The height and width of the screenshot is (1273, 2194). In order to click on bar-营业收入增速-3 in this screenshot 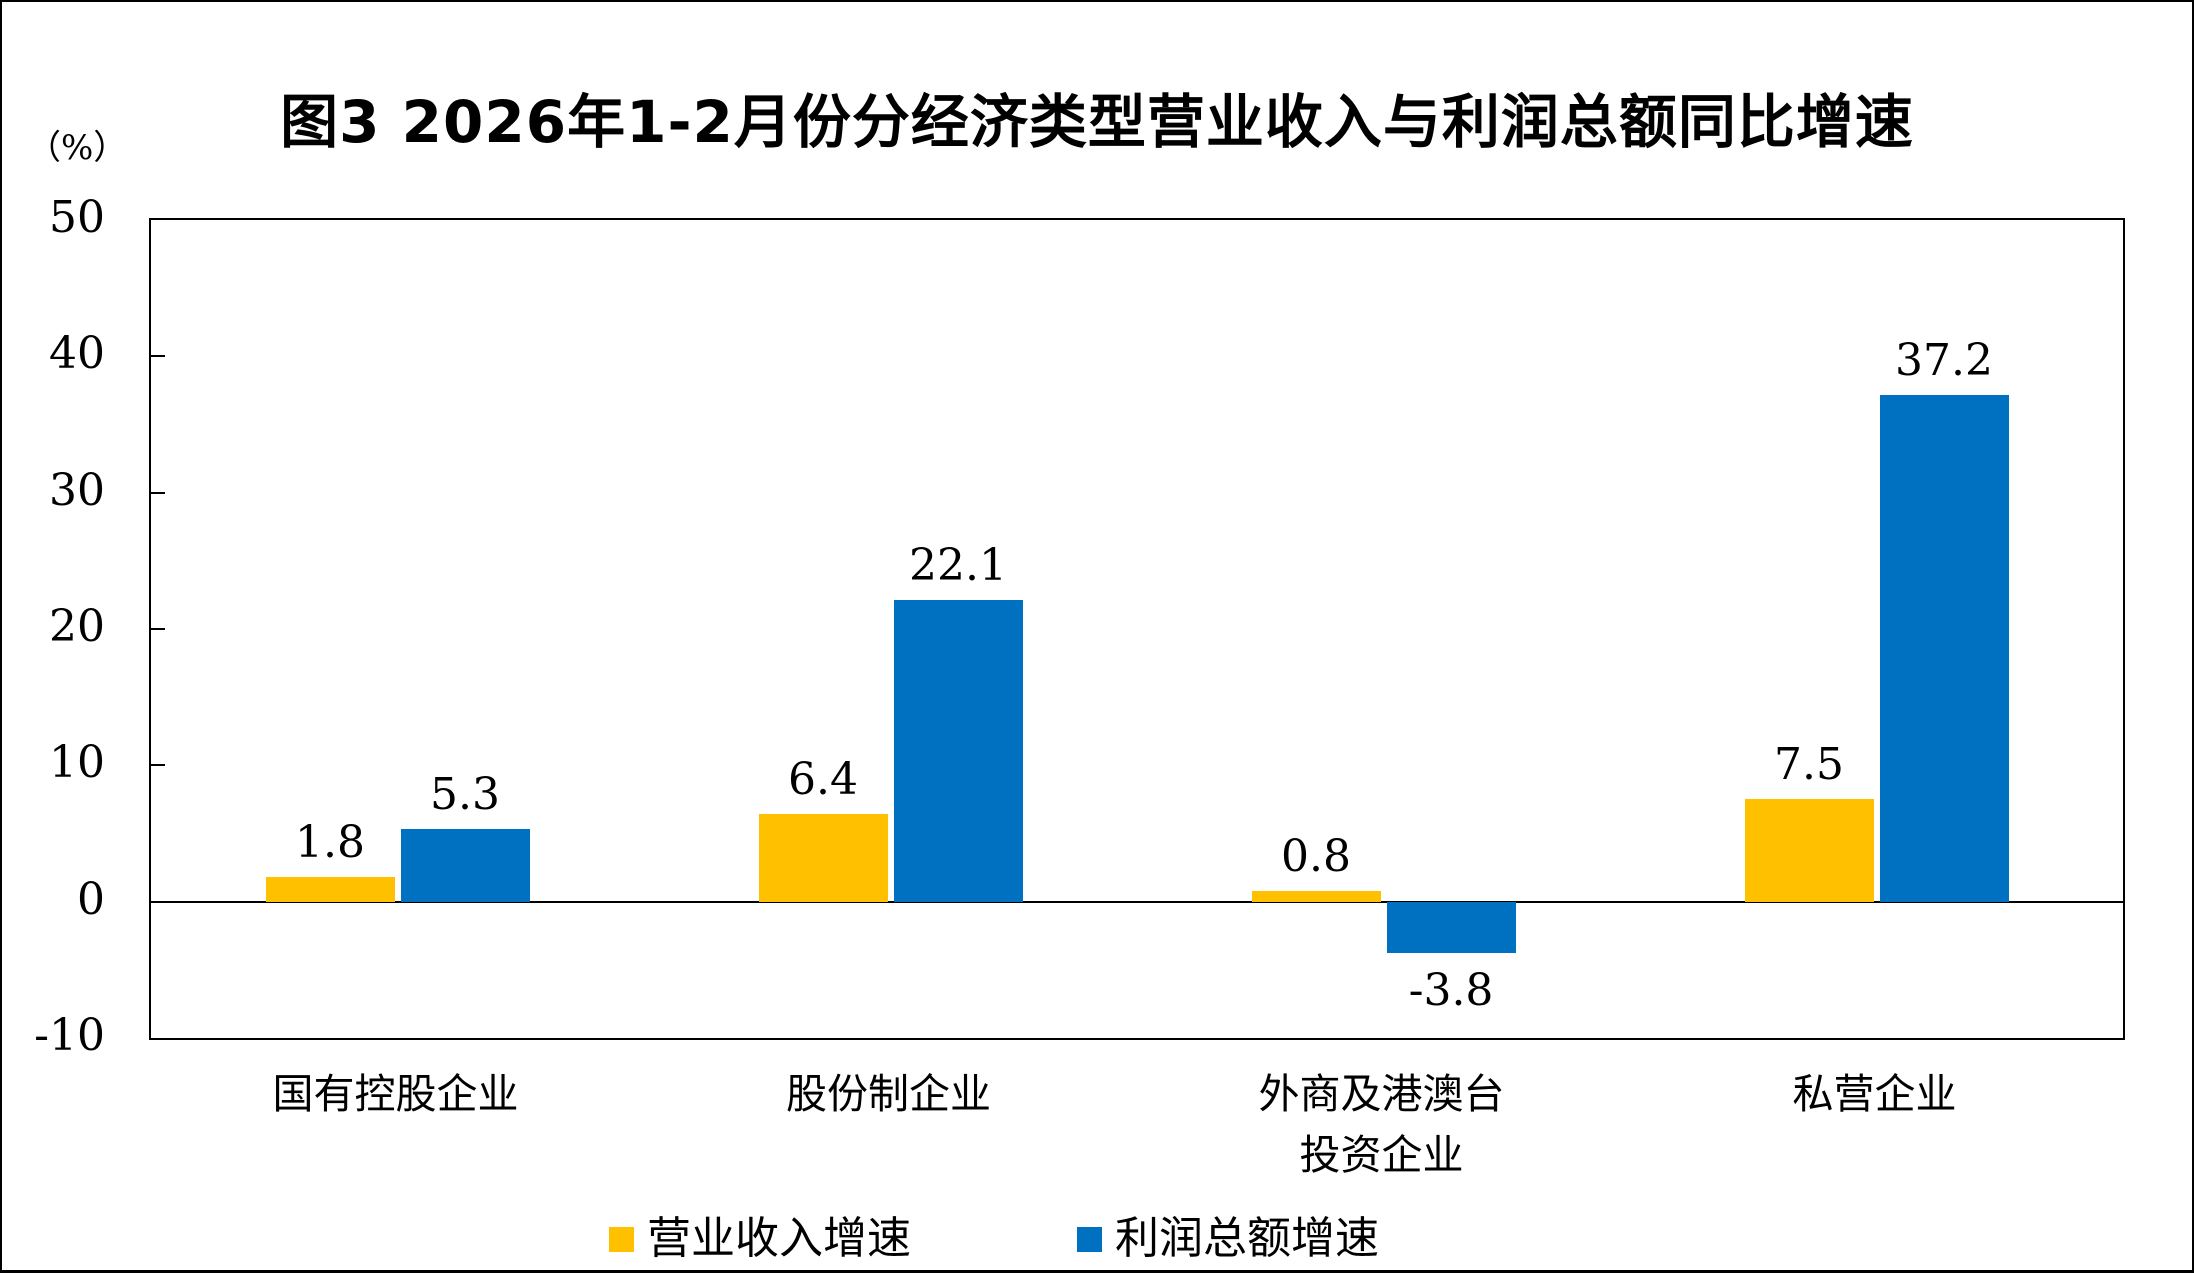, I will do `click(1316, 896)`.